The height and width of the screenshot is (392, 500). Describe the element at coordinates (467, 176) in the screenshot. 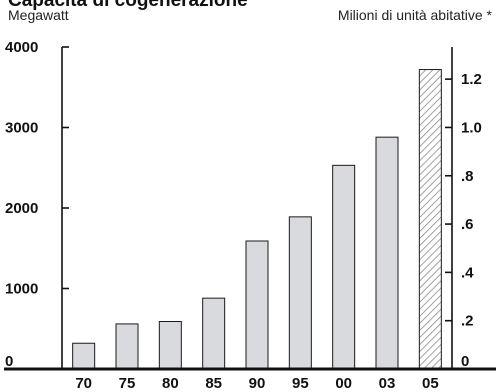

I see `right-tick-label-.8: .8` at that location.